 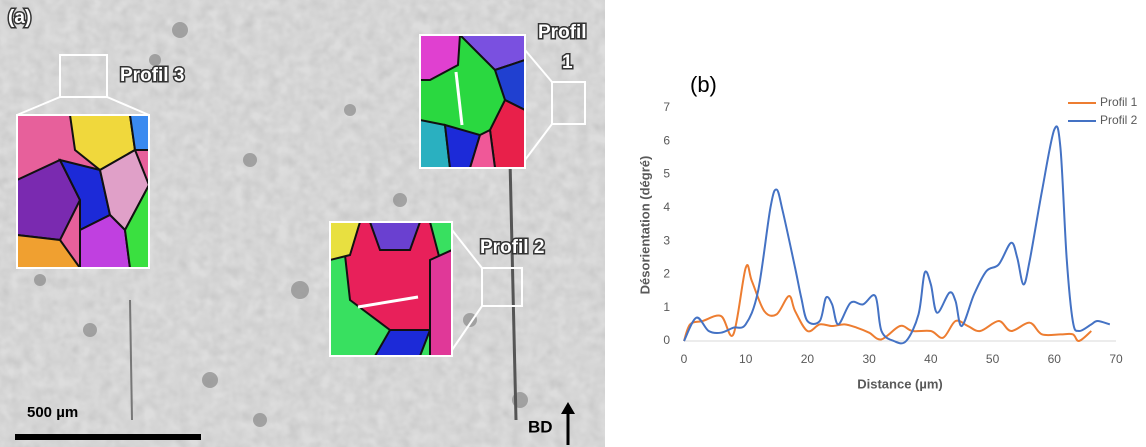 I want to click on panel-label: (a), so click(x=19, y=17).